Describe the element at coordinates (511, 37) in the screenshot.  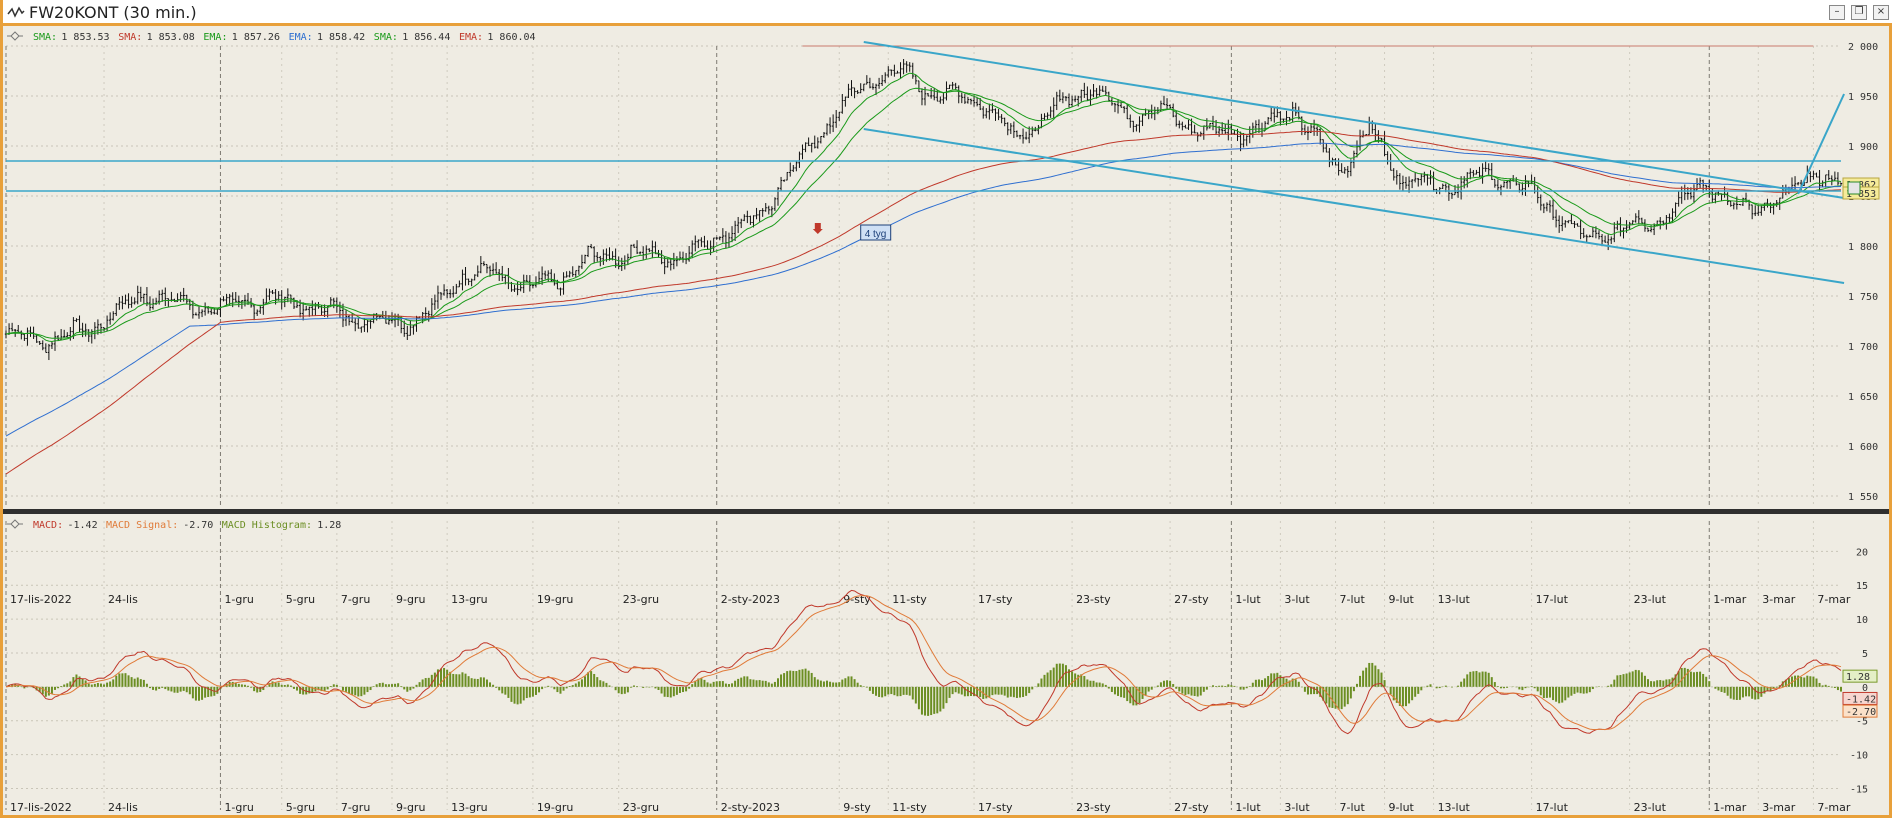
I see `legend-value: 1 860.04` at that location.